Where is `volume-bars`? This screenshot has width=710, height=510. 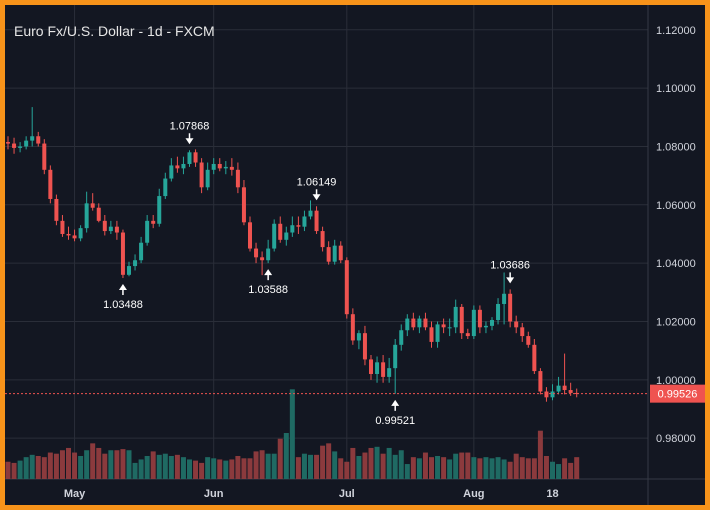
volume-bars is located at coordinates (292, 434).